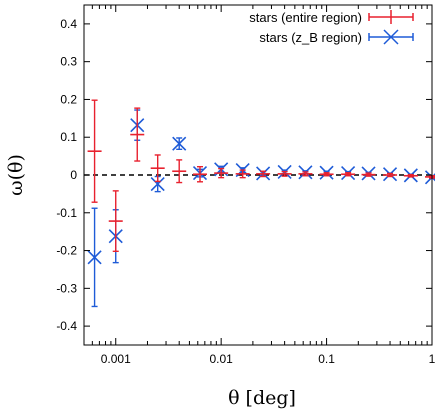 The image size is (435, 416). I want to click on legend-marker, so click(391, 37).